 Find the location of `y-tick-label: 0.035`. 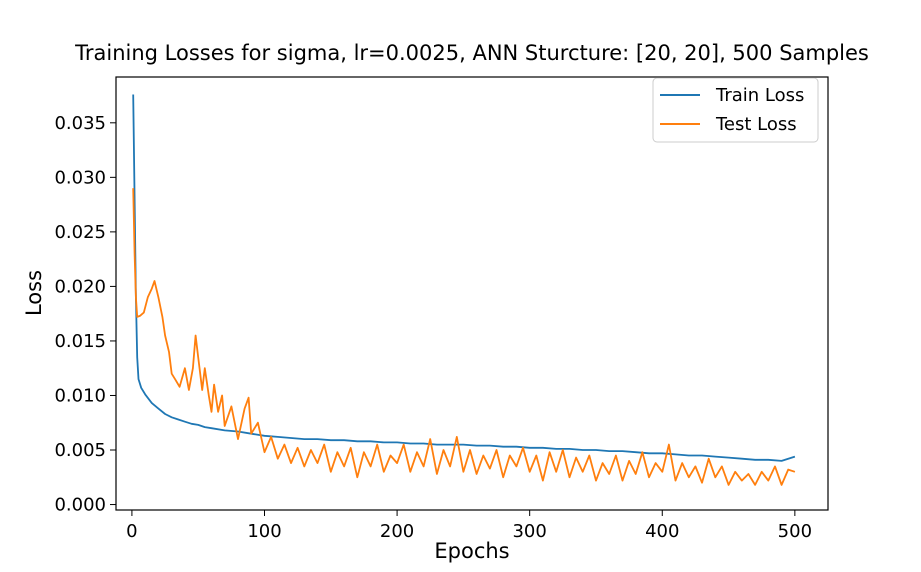

y-tick-label: 0.035 is located at coordinates (80, 123).